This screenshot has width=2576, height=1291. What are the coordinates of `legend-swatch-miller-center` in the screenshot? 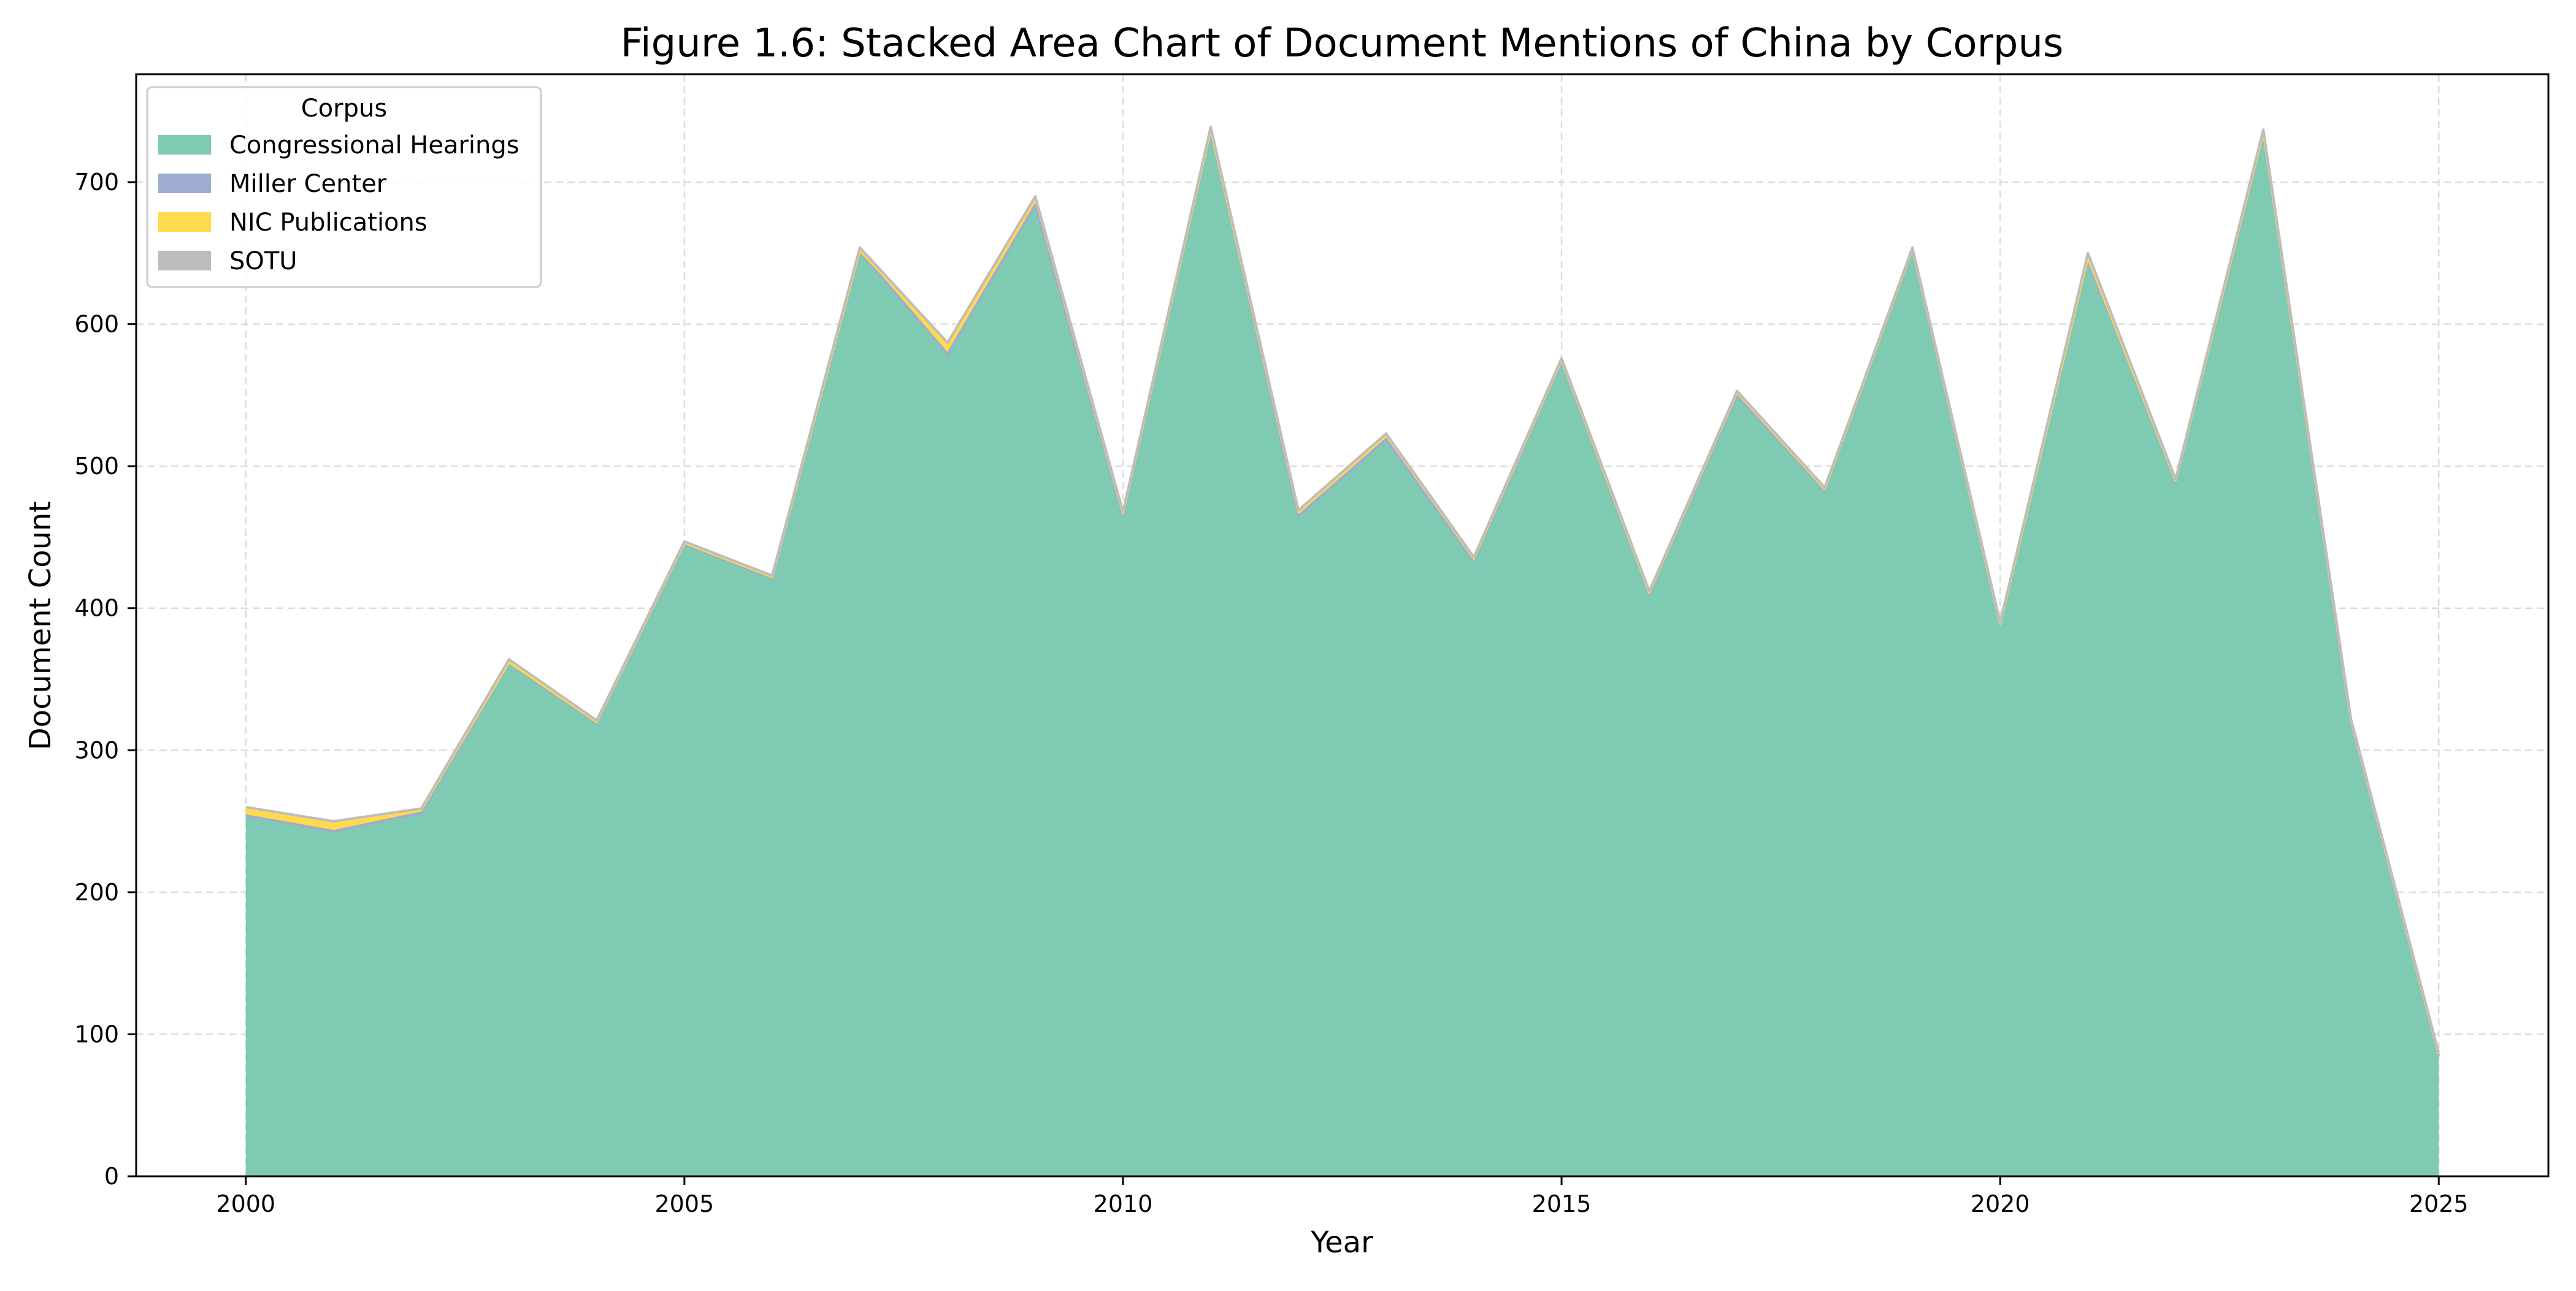 It's located at (184, 183).